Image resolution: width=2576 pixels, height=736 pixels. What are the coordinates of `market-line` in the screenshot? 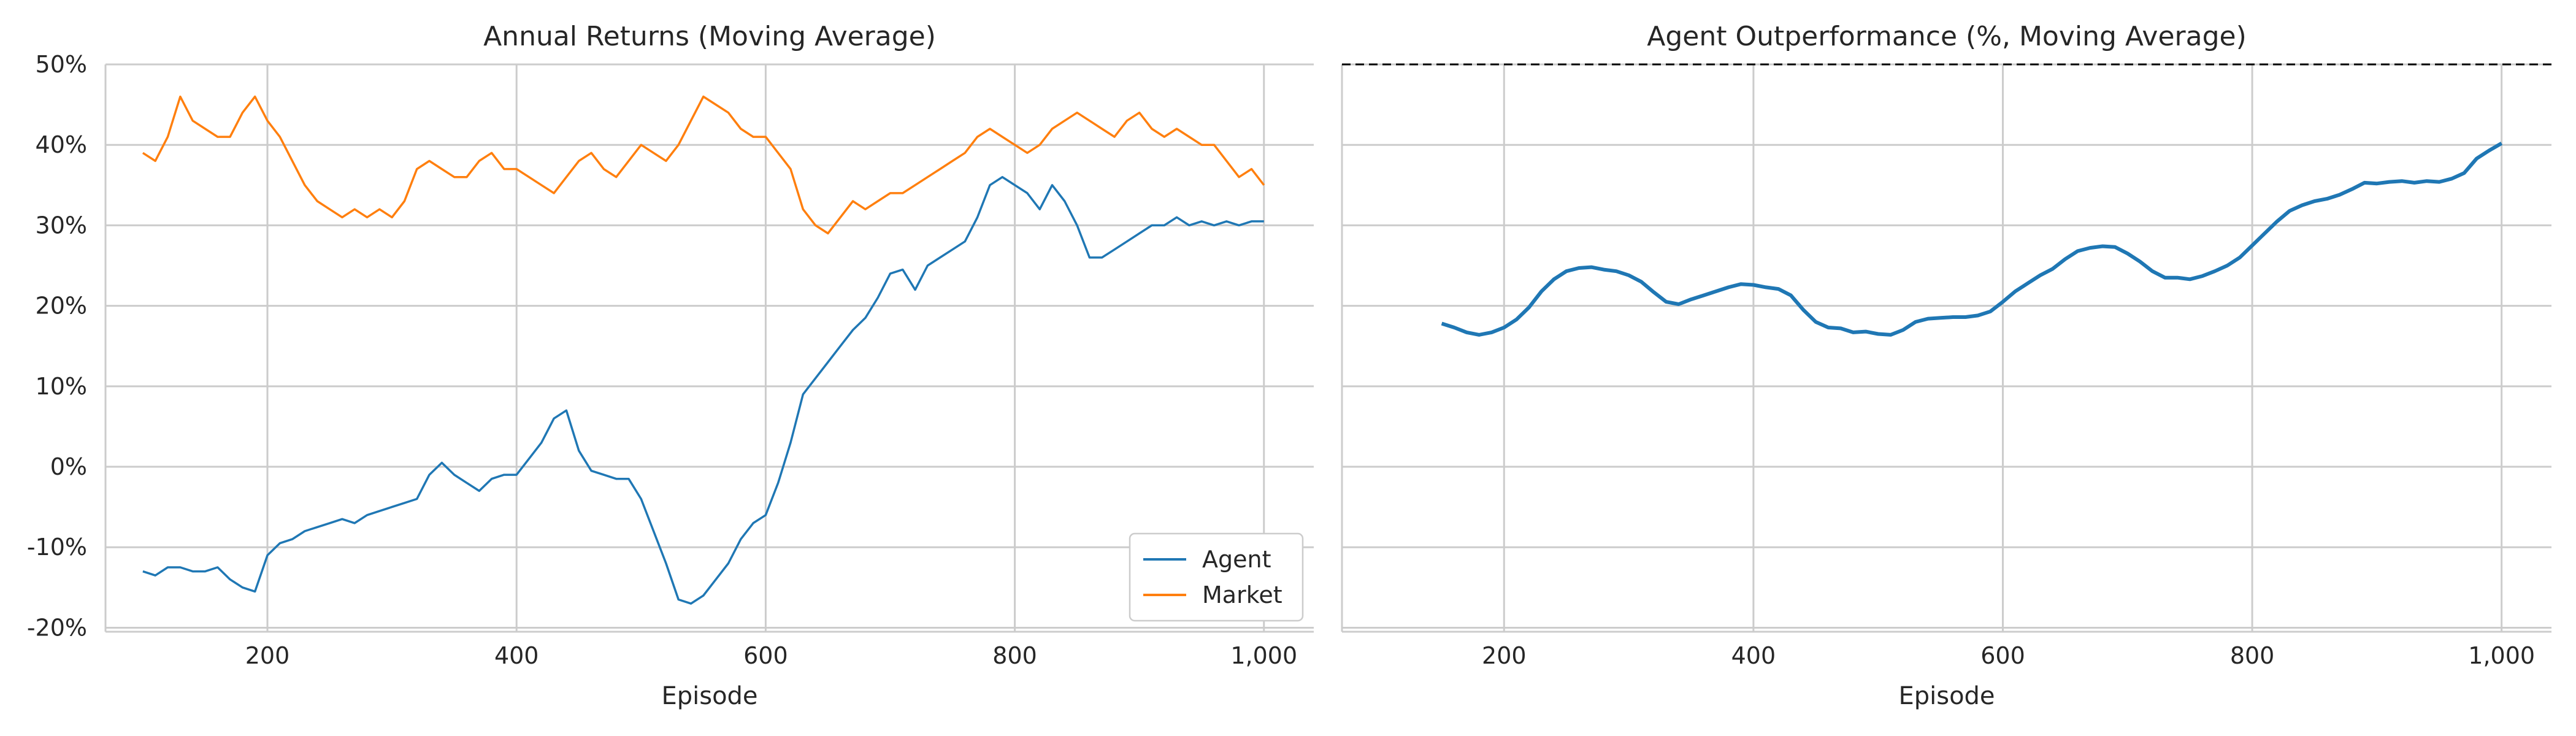 It's located at (703, 165).